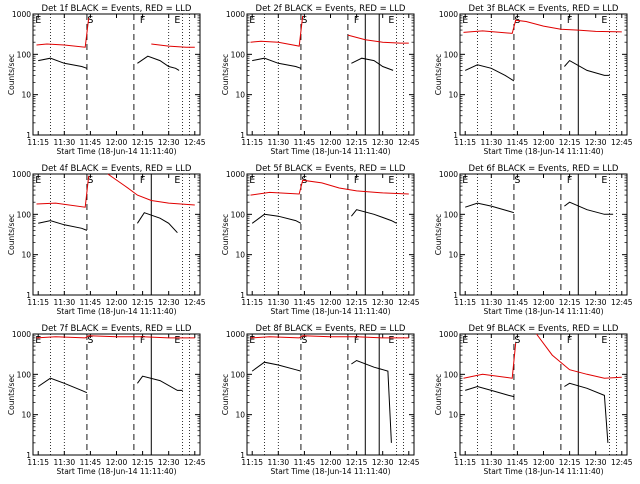 This screenshot has height=484, width=640. I want to click on plot-title: Det 2f BLACK = Events, RED = LLD, so click(331, 9).